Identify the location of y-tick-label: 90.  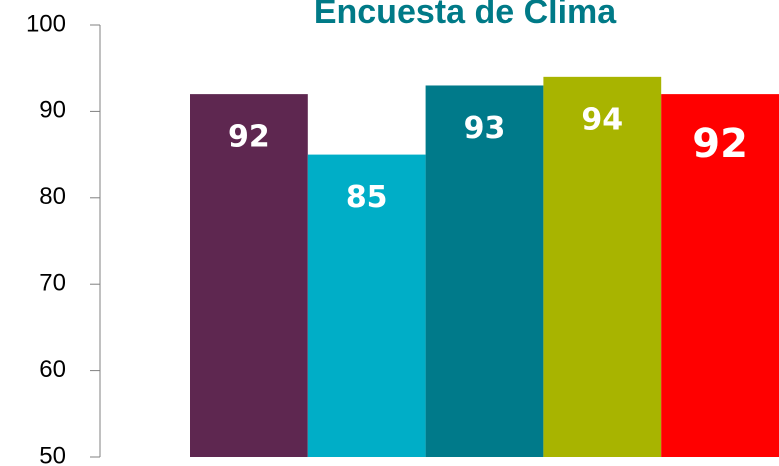
(52, 110).